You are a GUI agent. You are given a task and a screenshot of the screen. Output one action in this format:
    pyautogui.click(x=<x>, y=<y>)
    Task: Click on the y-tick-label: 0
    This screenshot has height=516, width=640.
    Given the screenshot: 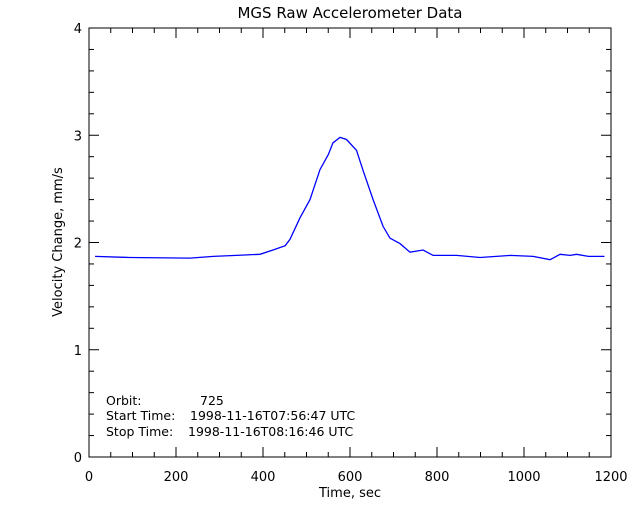 What is the action you would take?
    pyautogui.click(x=78, y=458)
    